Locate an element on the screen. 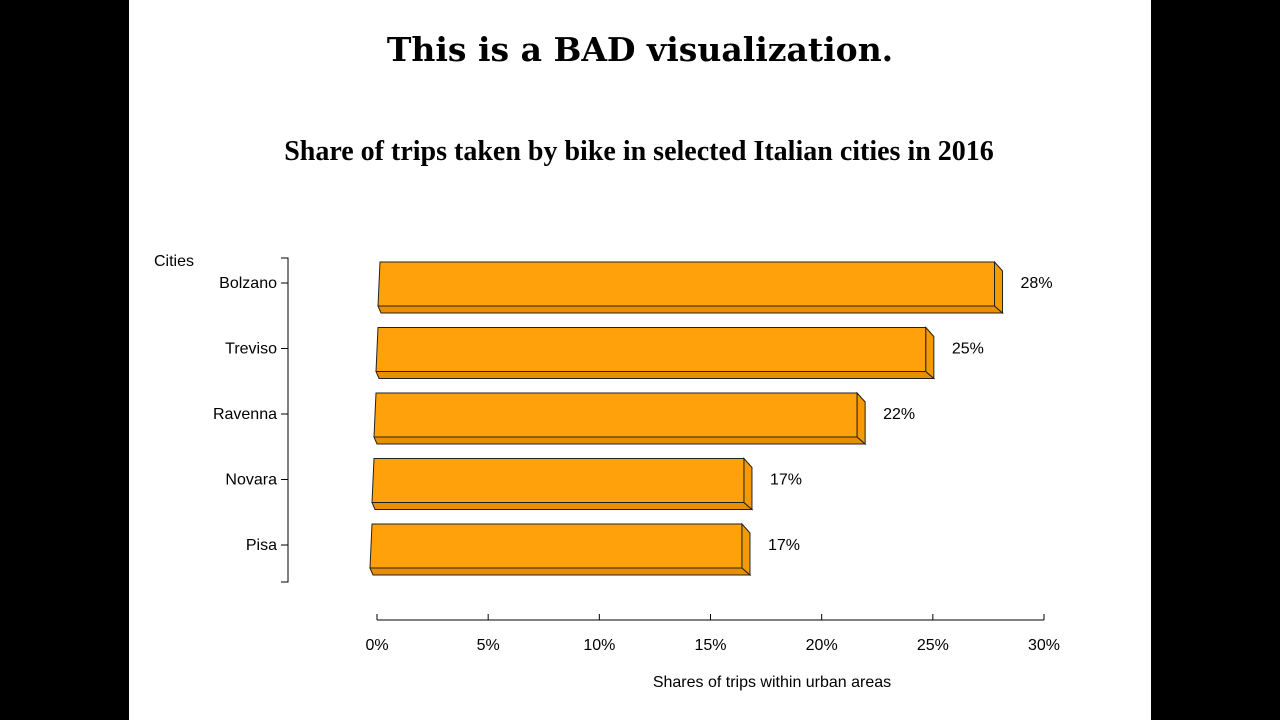  x-axis-title: Shares of trips within urban areas is located at coordinates (772, 682).